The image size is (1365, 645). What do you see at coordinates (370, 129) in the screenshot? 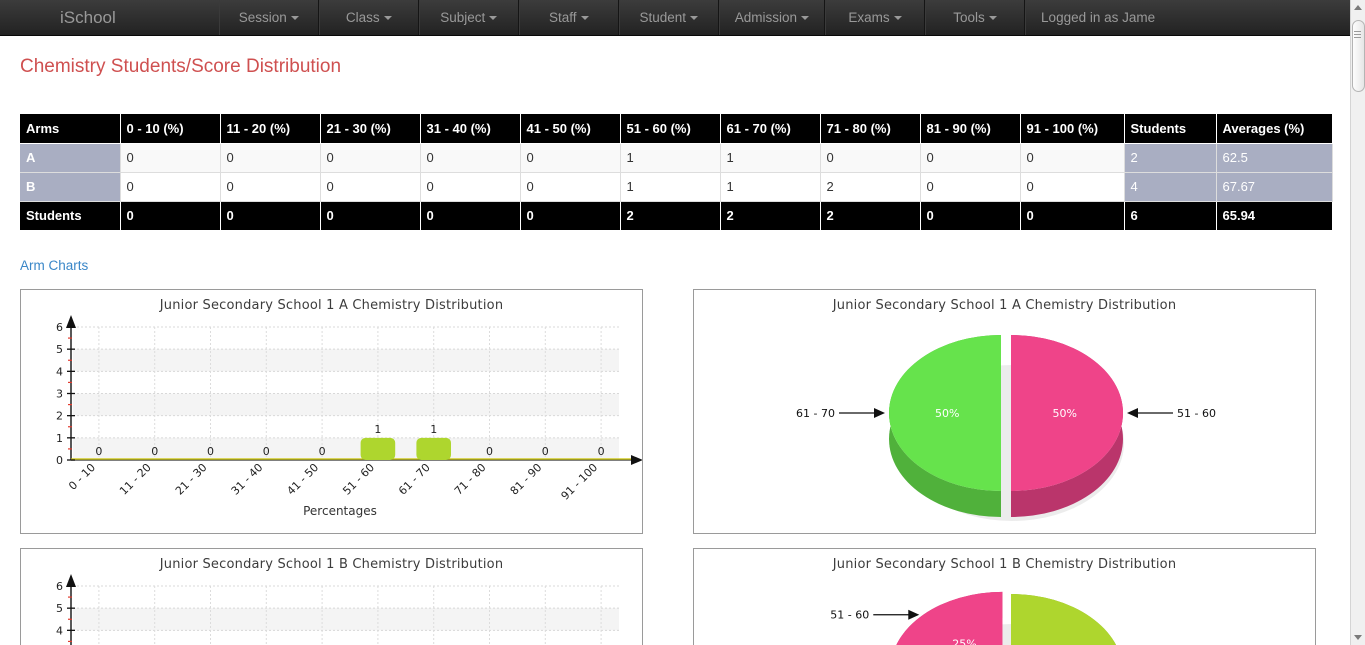
I see `col-header-bin-21-30: 21 - 30 (%)` at bounding box center [370, 129].